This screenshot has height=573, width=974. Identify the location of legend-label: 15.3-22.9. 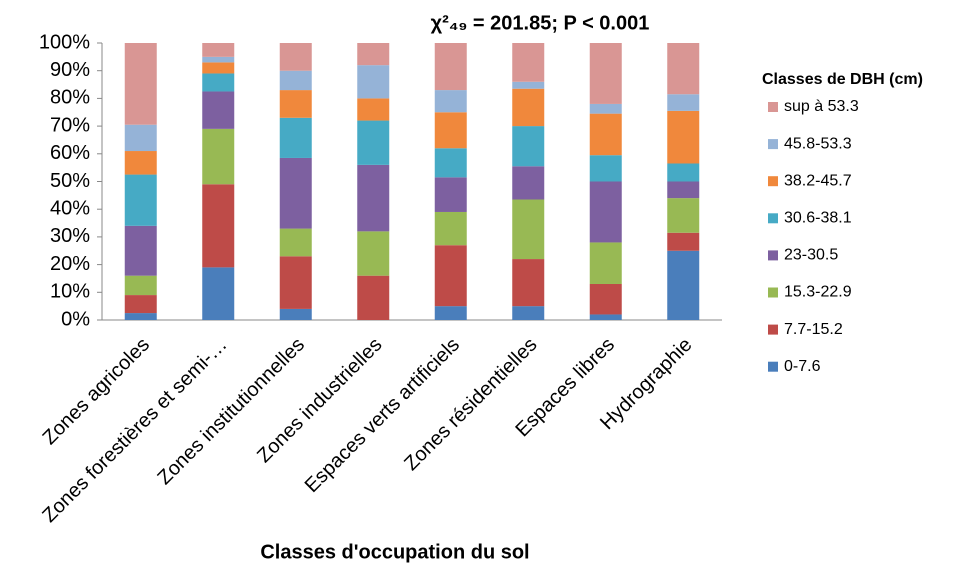
(818, 292).